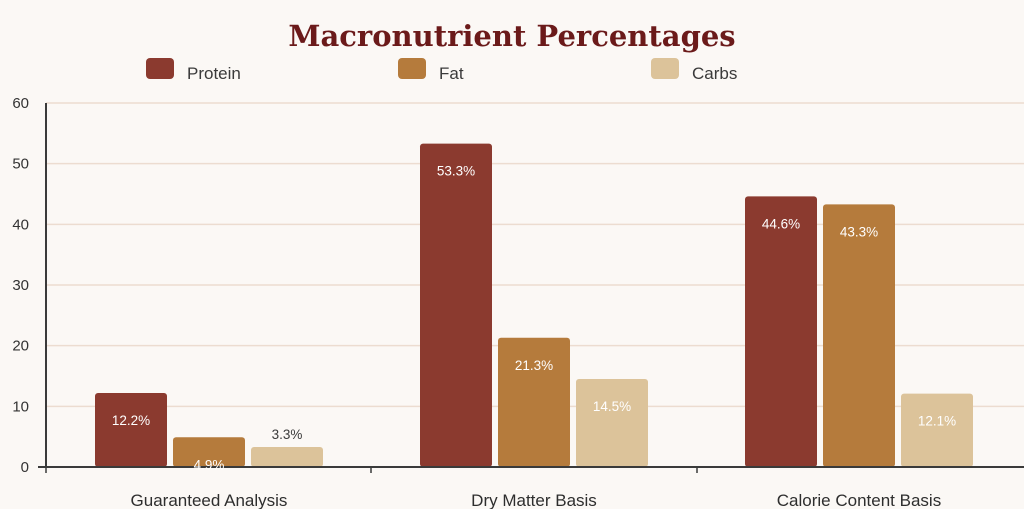 This screenshot has height=509, width=1024. Describe the element at coordinates (209, 500) in the screenshot. I see `x-category-label: Guaranteed Analysis` at that location.